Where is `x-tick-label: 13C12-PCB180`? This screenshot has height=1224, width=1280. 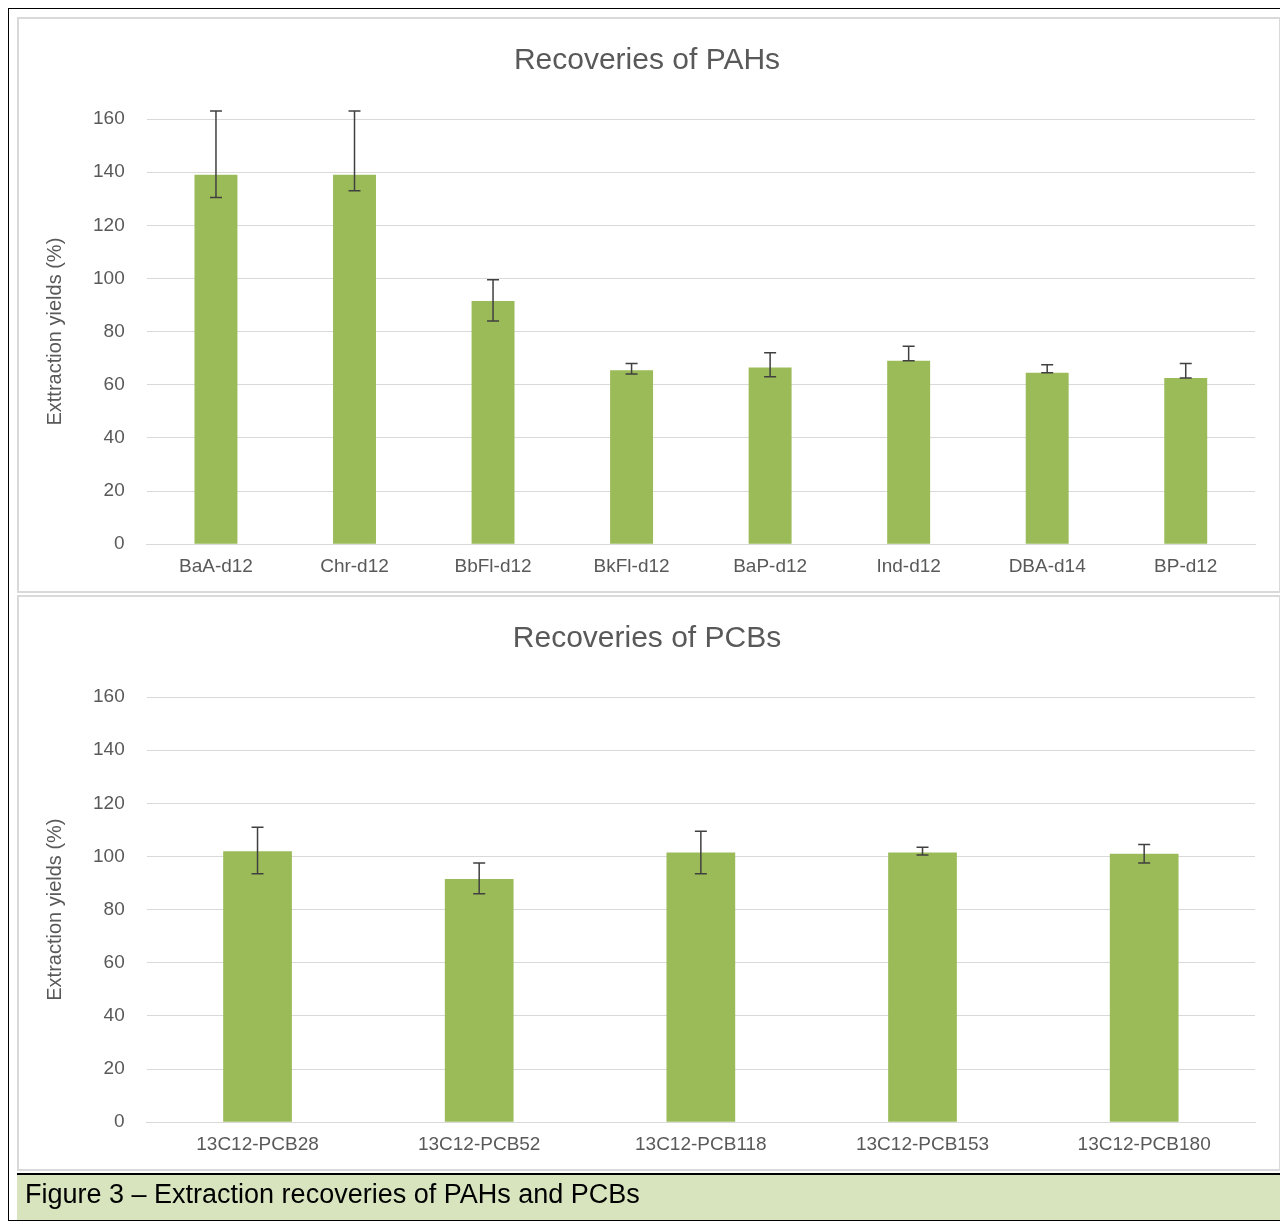
x-tick-label: 13C12-PCB180 is located at coordinates (1144, 1143).